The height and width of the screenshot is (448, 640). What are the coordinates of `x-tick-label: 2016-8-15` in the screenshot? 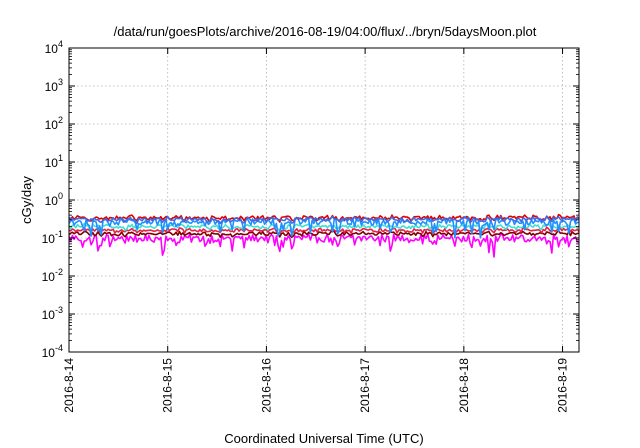 It's located at (168, 385).